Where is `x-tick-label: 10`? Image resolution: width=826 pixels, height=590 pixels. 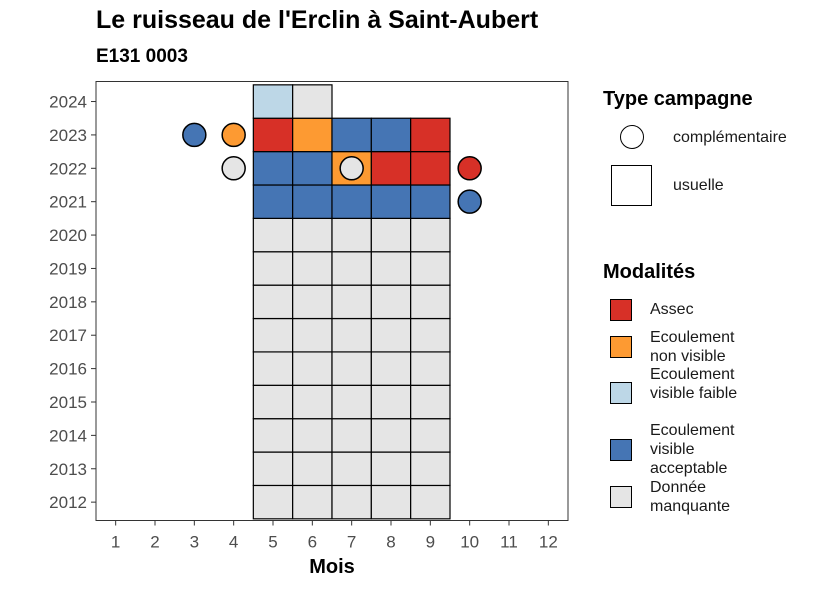 x-tick-label: 10 is located at coordinates (469, 542).